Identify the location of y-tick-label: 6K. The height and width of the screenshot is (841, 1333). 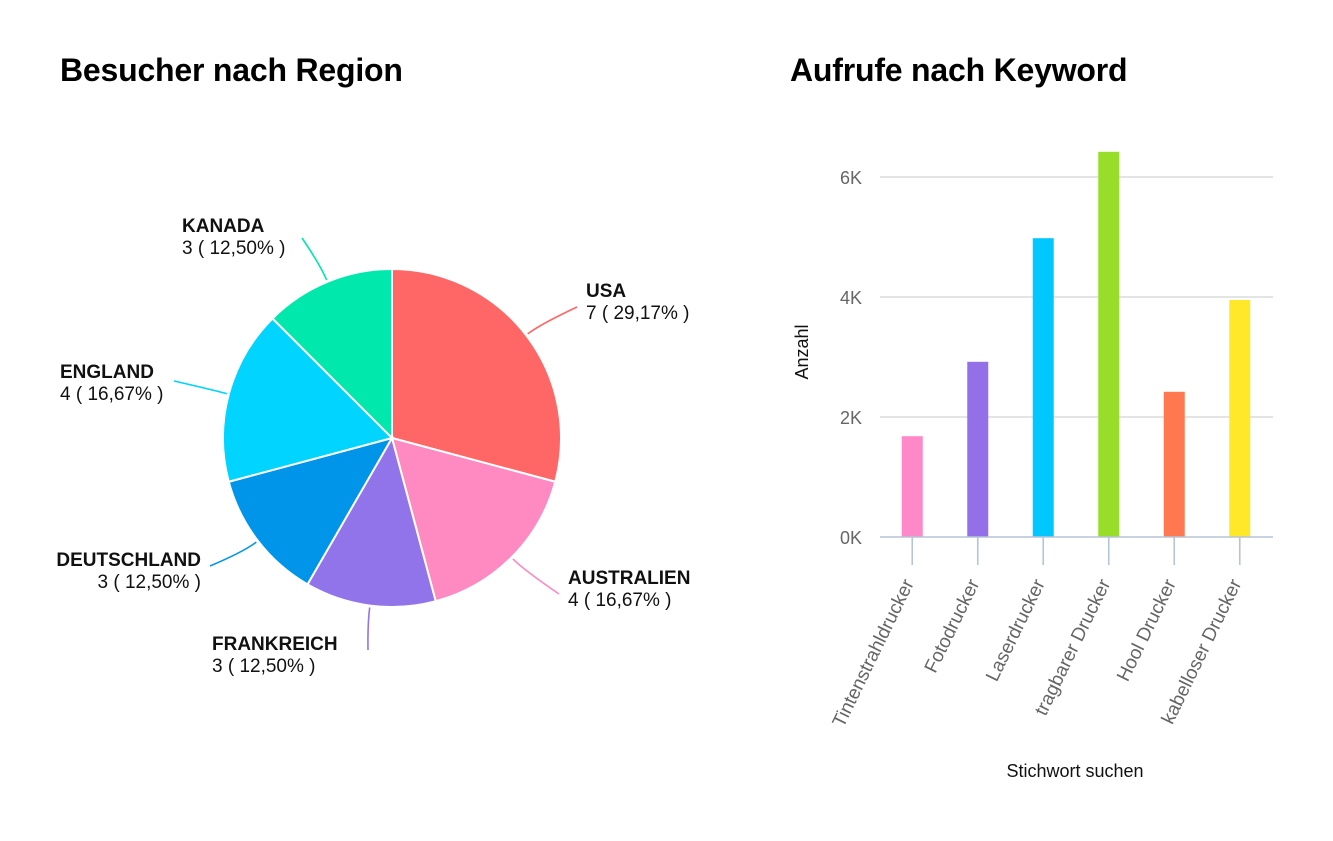
(851, 178).